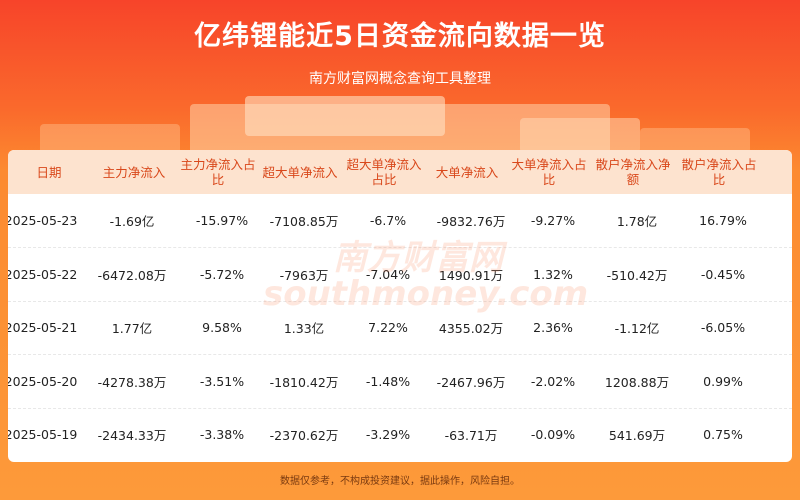  What do you see at coordinates (637, 328) in the screenshot?
I see `table-cell: -1.12亿` at bounding box center [637, 328].